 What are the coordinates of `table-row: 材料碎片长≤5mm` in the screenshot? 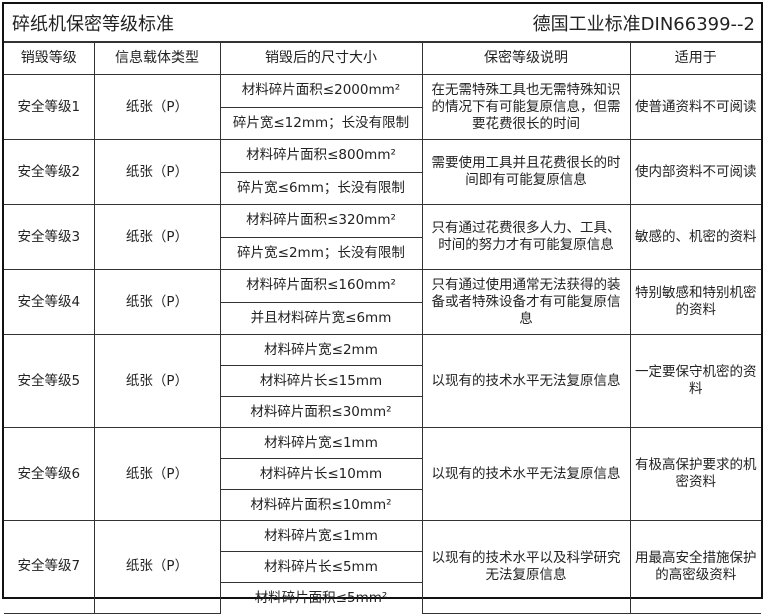 It's located at (382, 567).